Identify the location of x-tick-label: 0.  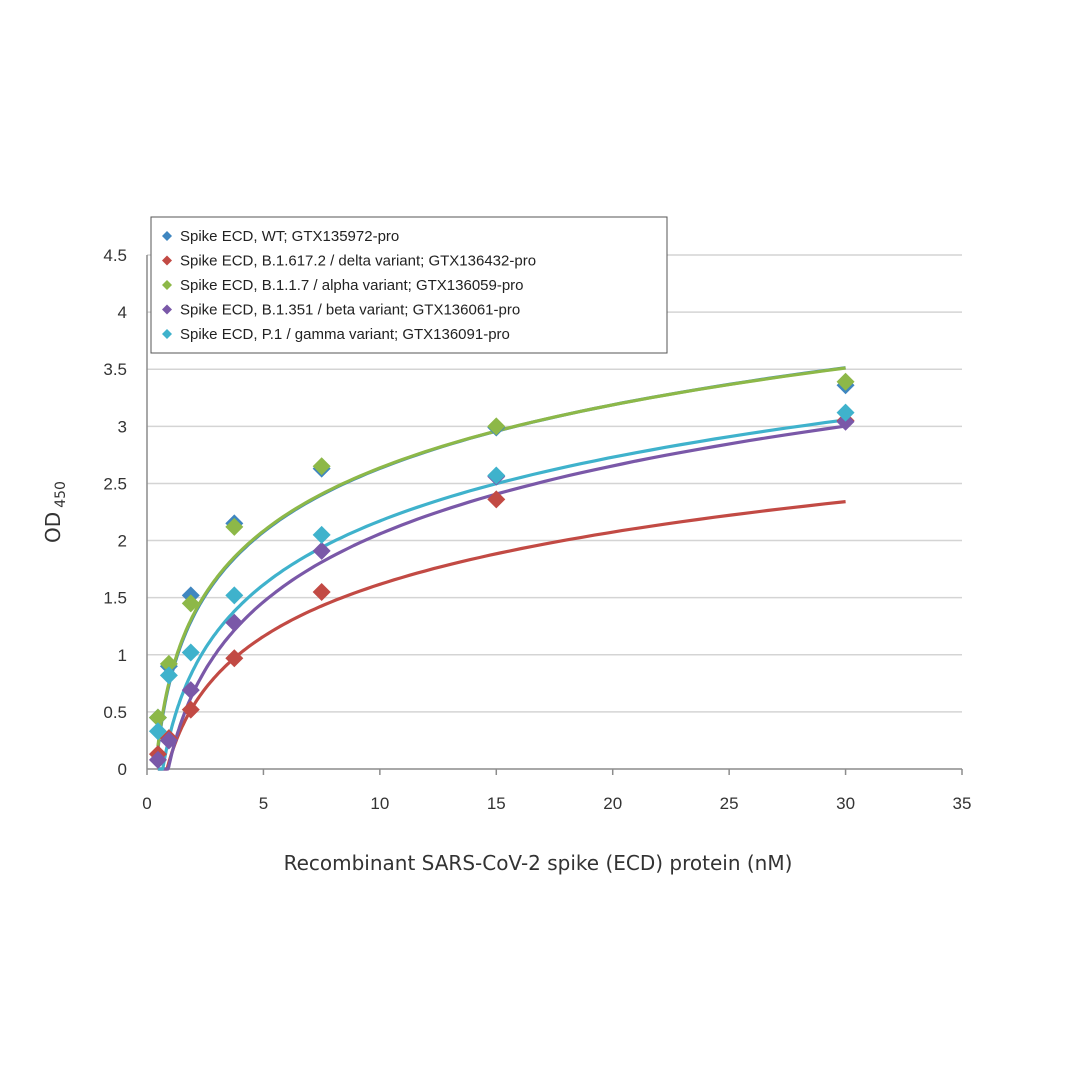
(146, 803).